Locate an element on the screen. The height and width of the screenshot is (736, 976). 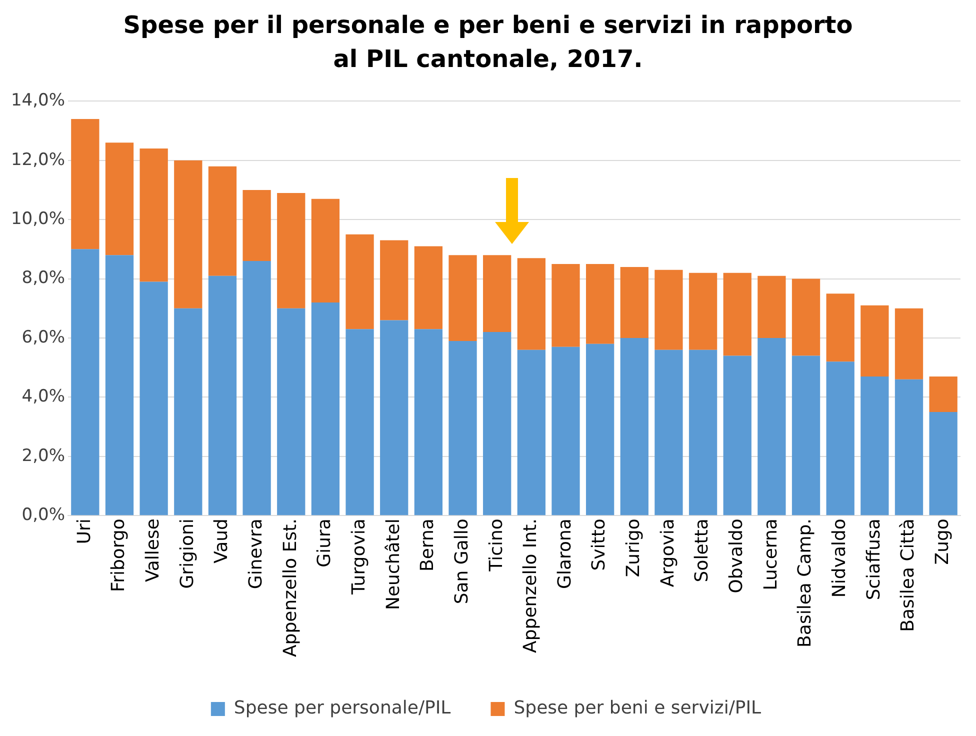
x-tick-label: Friborgo is located at coordinates (119, 555).